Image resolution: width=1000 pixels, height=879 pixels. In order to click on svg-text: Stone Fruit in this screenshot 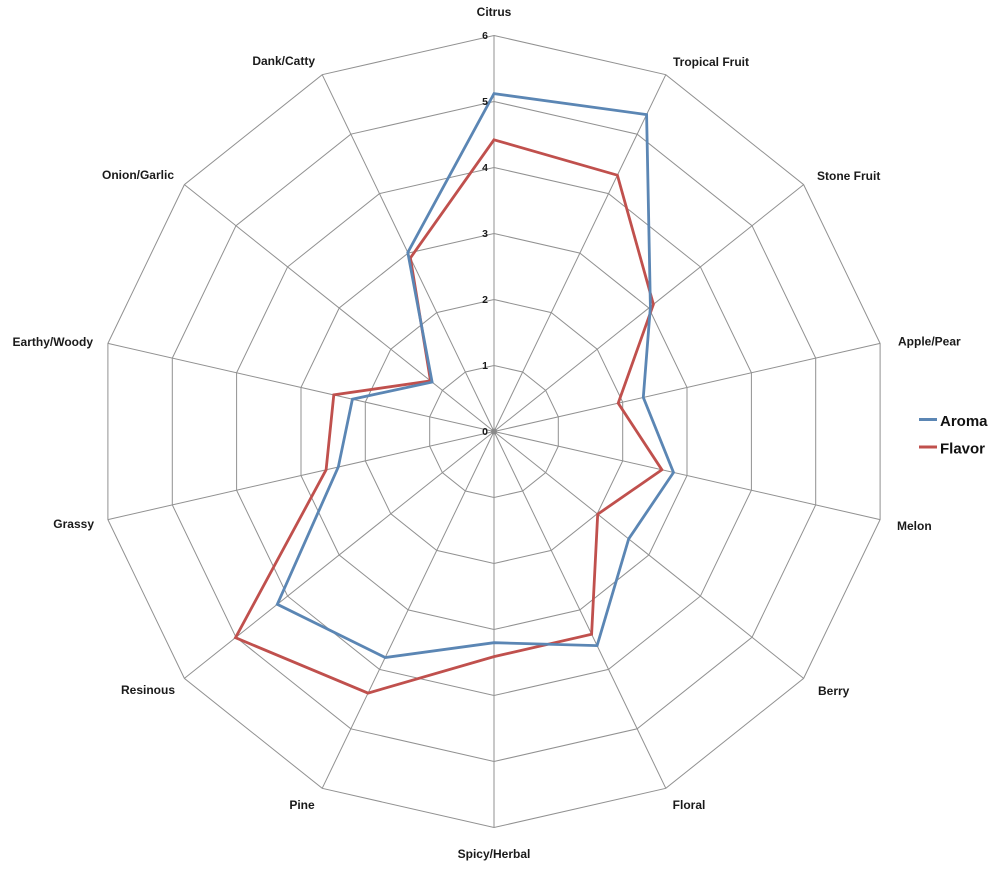, I will do `click(848, 176)`.